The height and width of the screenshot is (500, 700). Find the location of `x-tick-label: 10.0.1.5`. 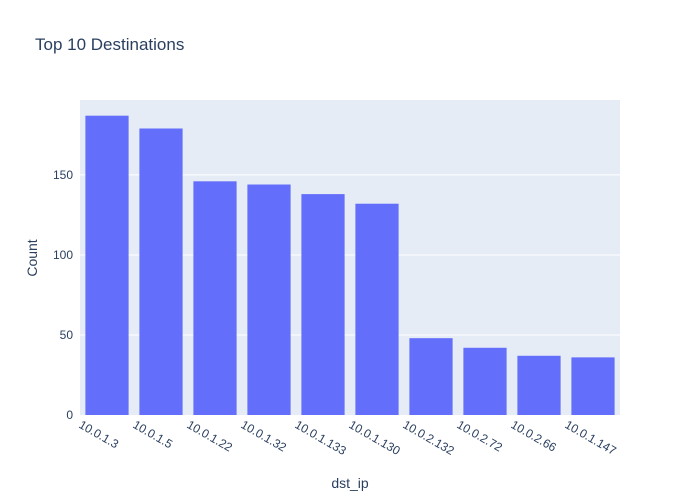

x-tick-label: 10.0.1.5 is located at coordinates (153, 434).